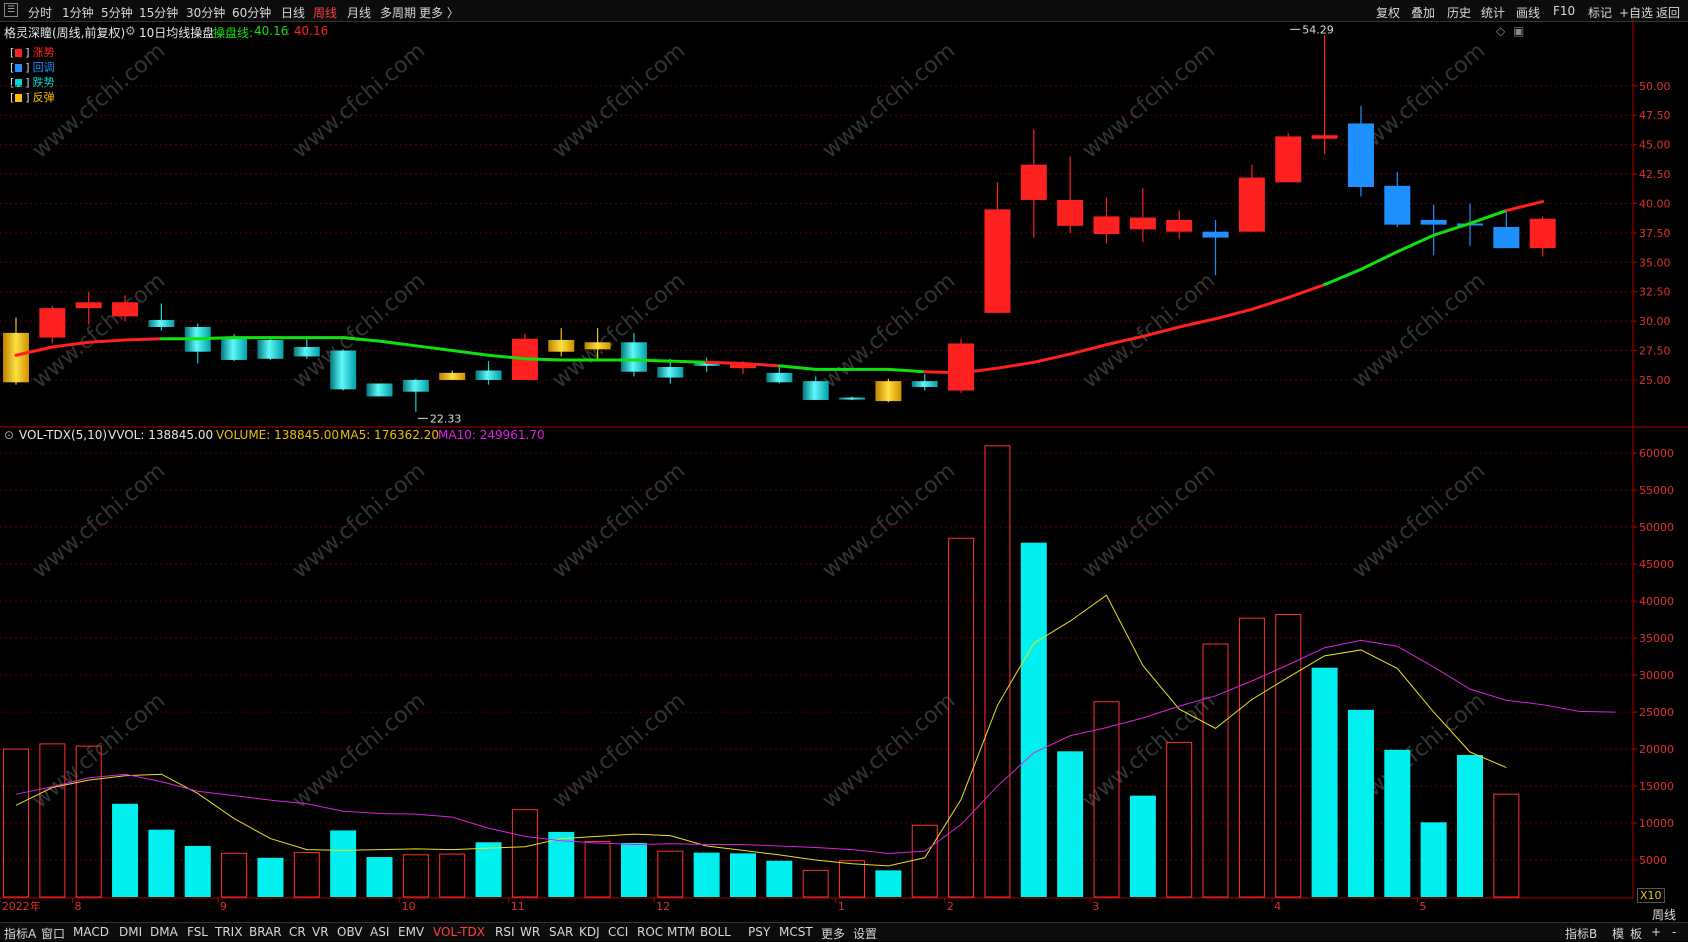 The height and width of the screenshot is (942, 1688). Describe the element at coordinates (1528, 13) in the screenshot. I see `toolbar-right-item: 画线` at that location.